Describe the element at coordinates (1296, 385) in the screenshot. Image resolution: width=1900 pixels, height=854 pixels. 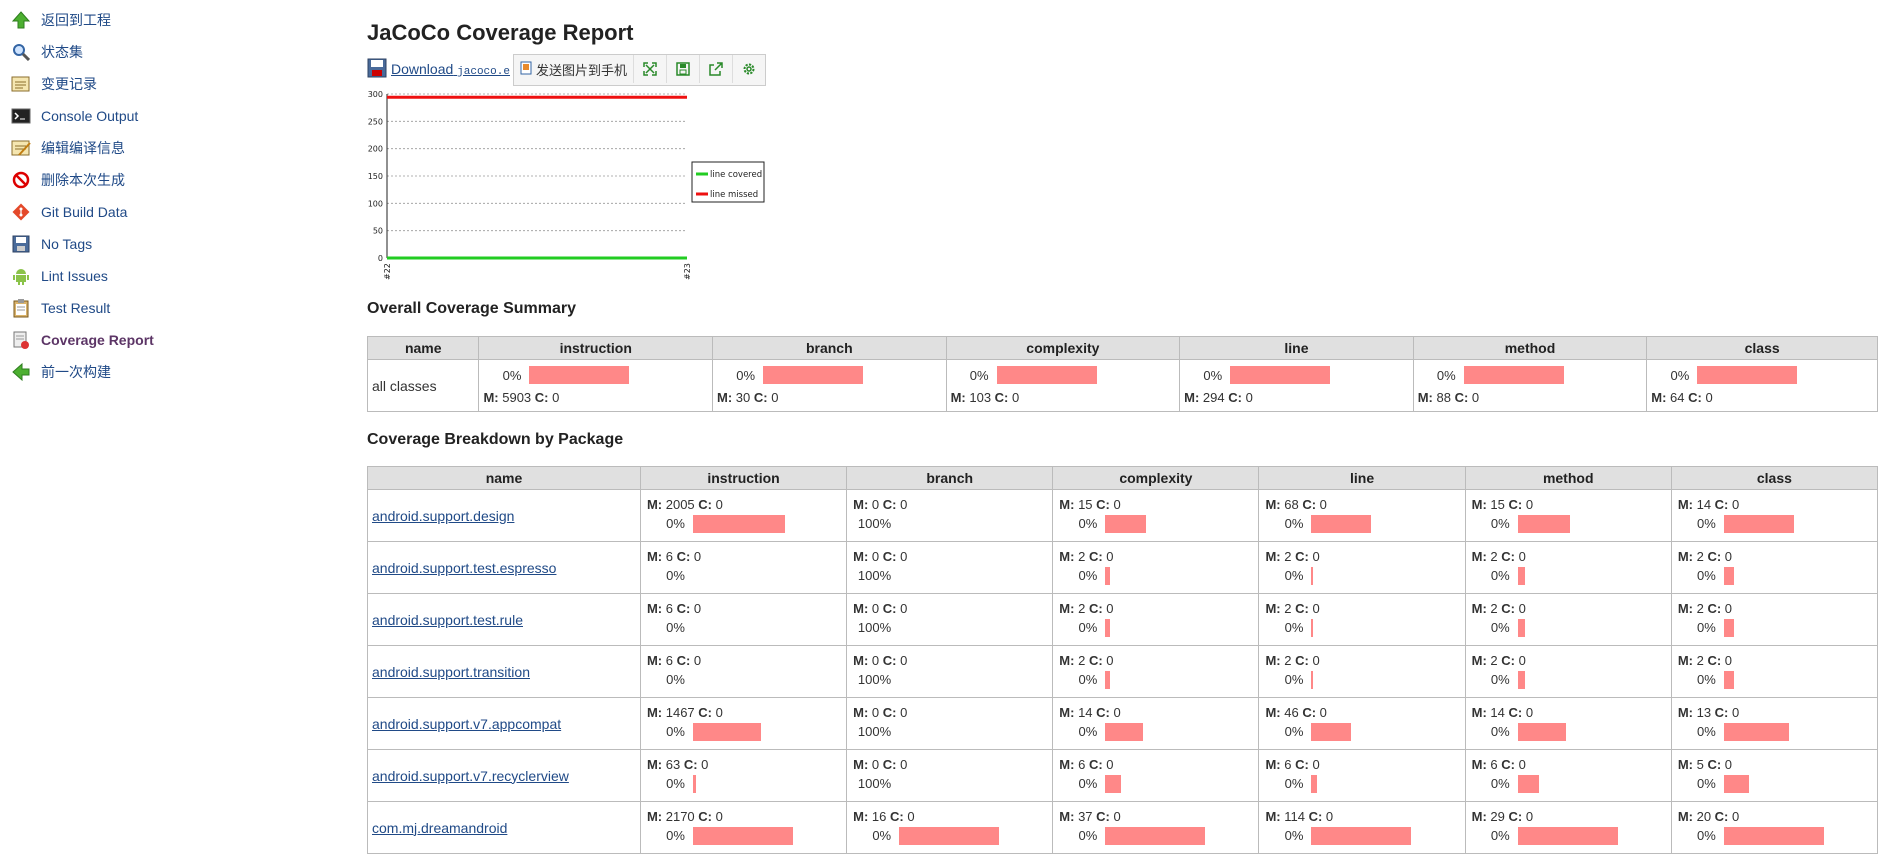
I see `coverage-cell: 0% M: 294 C: 0` at that location.